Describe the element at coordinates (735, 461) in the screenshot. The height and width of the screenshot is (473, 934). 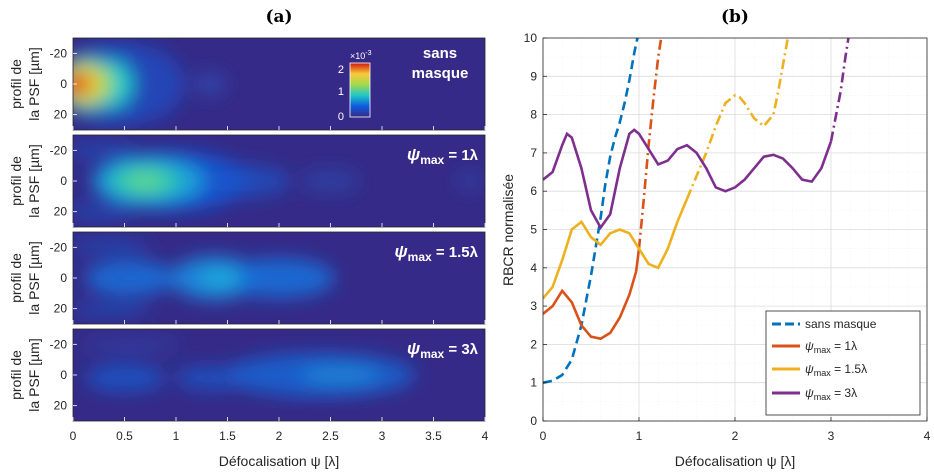
I see `panel-b-xlabel: Défocalisation ψ [λ]` at that location.